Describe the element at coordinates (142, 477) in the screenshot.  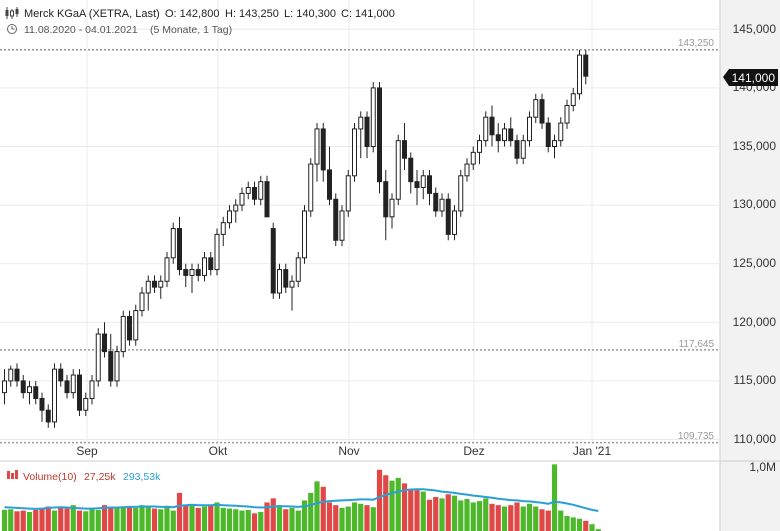
I see `volume-average: 293,53k` at that location.